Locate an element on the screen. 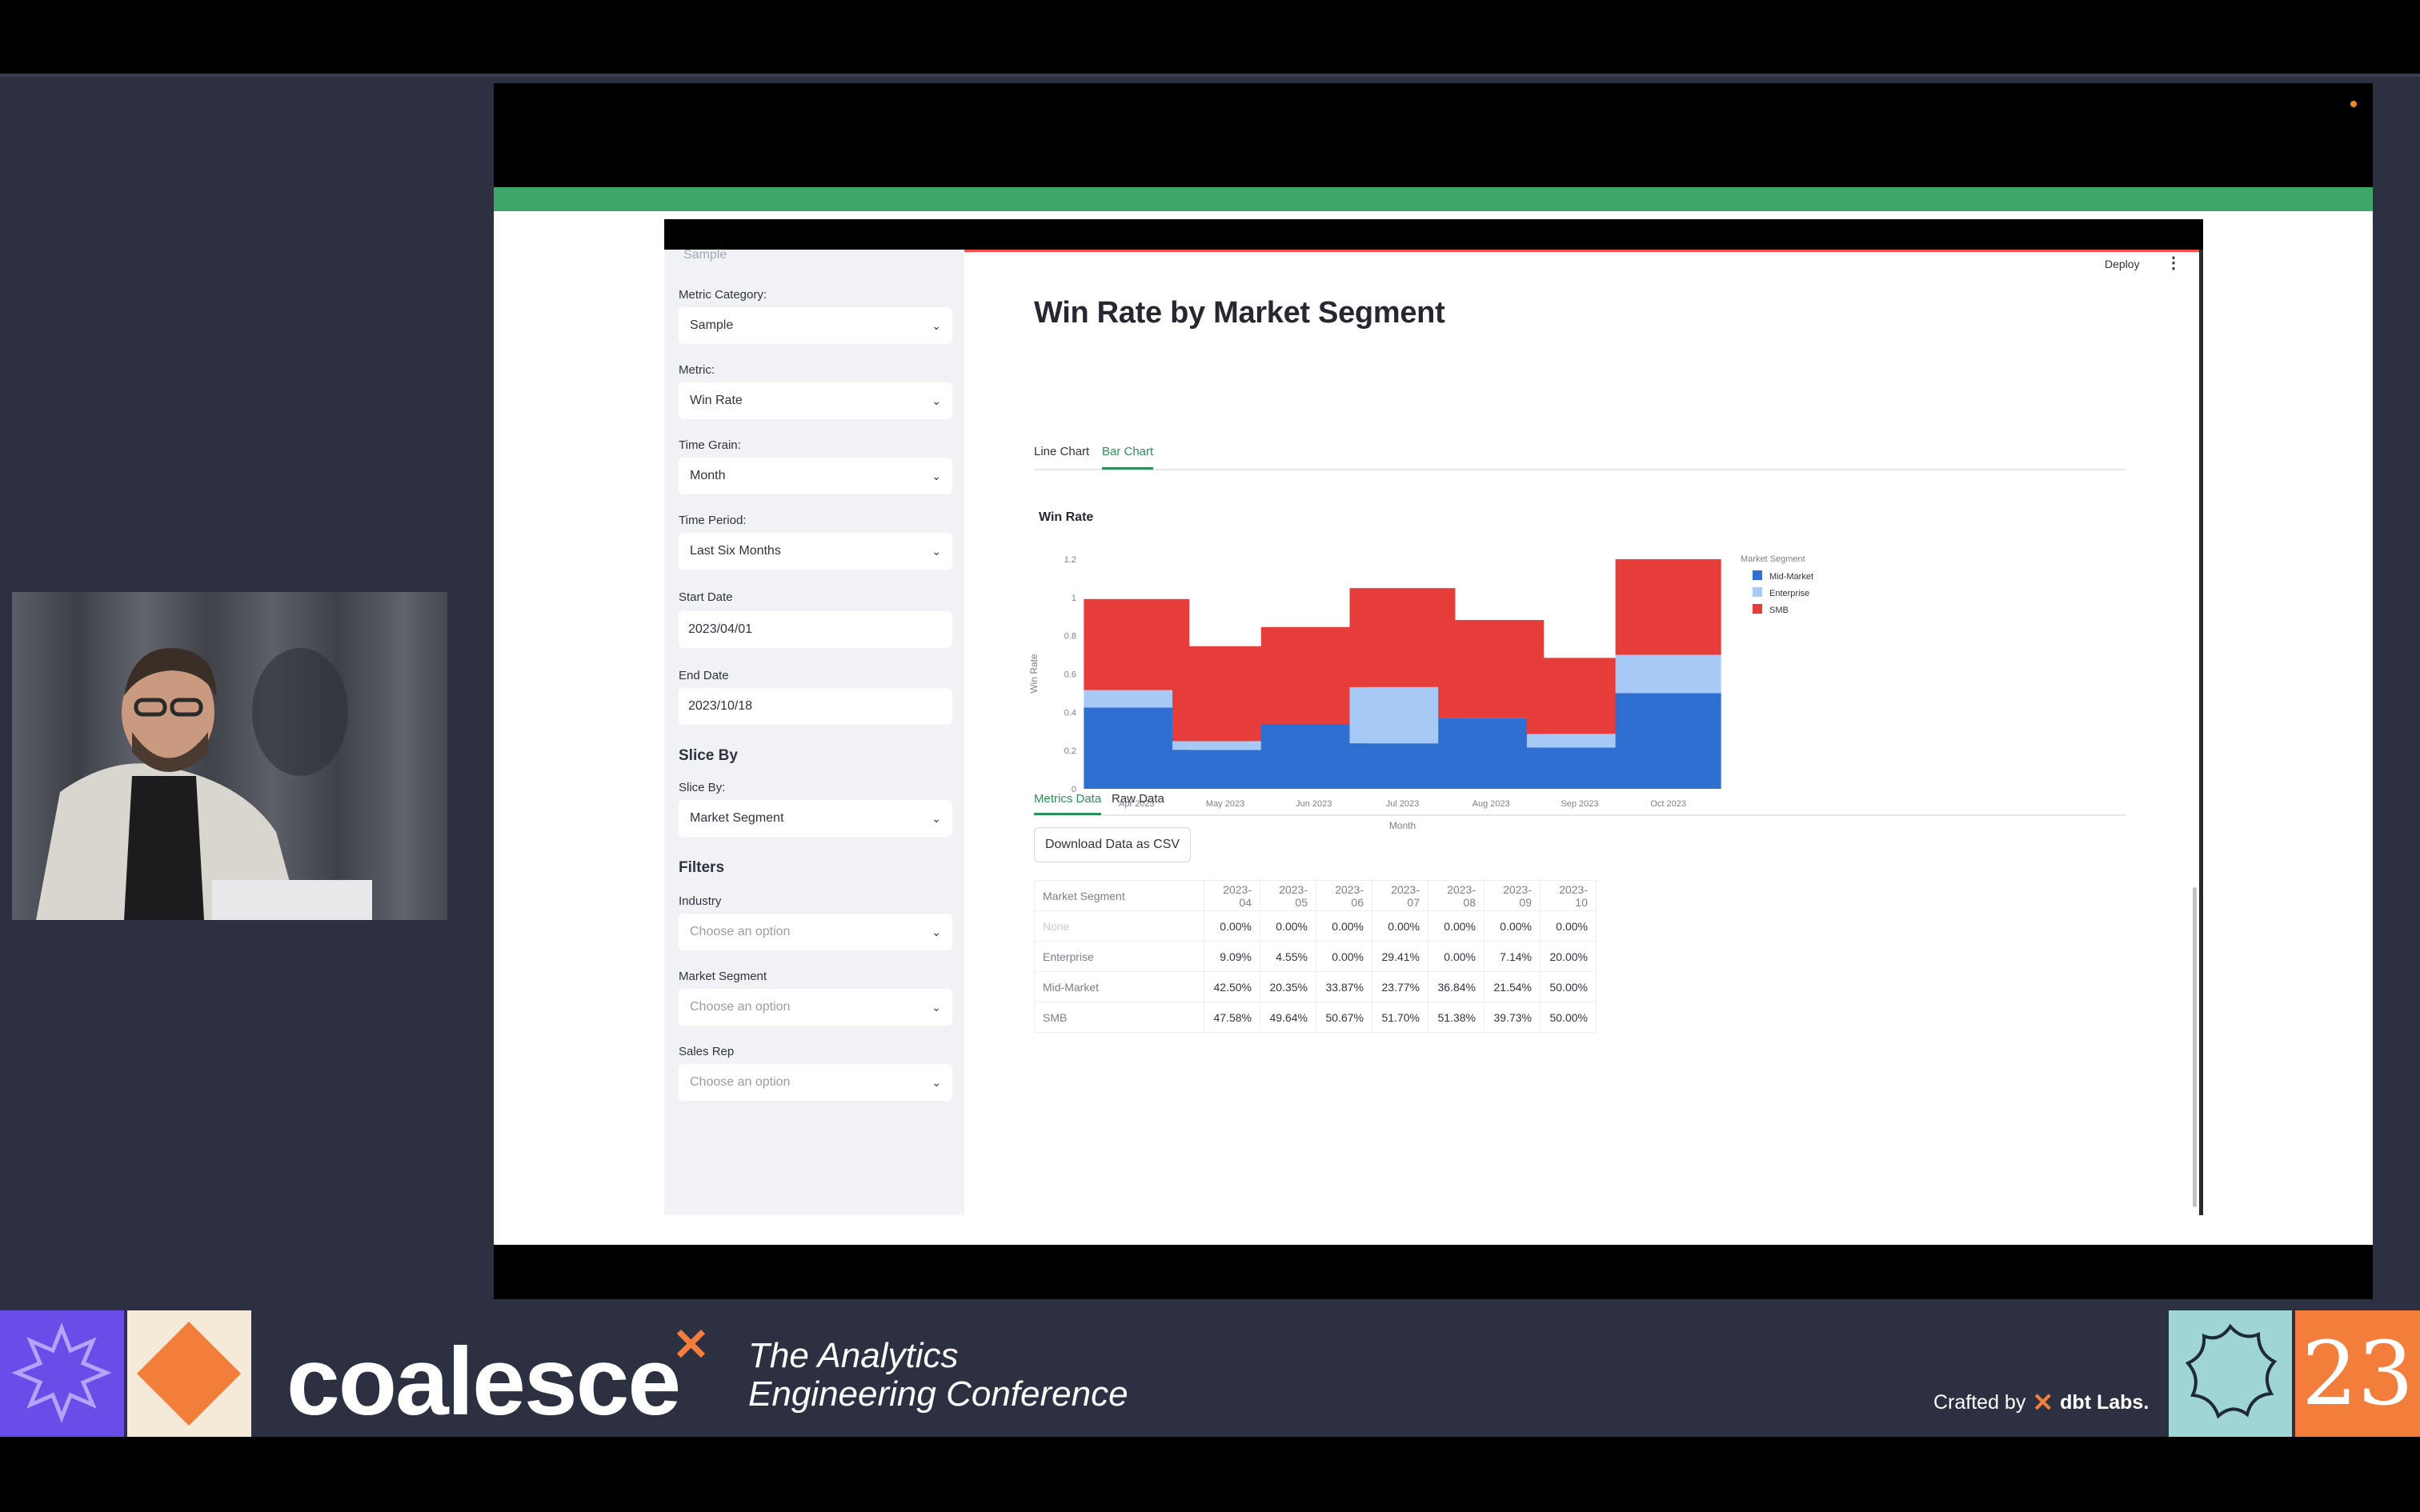 This screenshot has width=2420, height=1512. dbt-labs-text: dbt Labs. is located at coordinates (2105, 1402).